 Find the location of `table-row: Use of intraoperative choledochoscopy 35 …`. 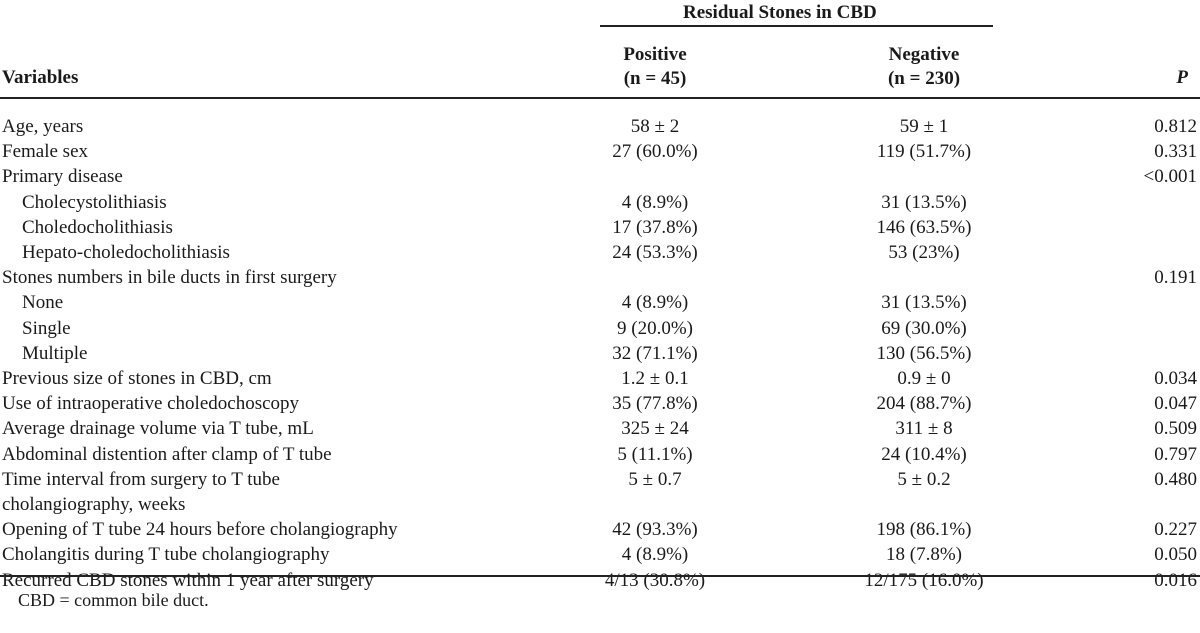

table-row: Use of intraoperative choledochoscopy 35 … is located at coordinates (600, 403).